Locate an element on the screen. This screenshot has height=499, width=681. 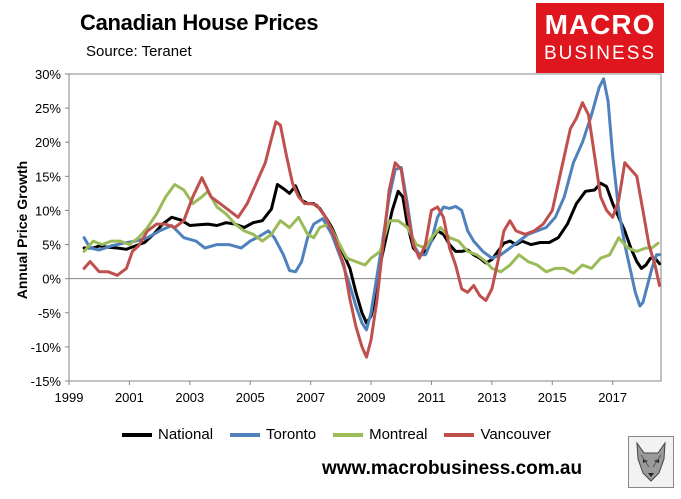
legend-label: Montreal is located at coordinates (398, 434).